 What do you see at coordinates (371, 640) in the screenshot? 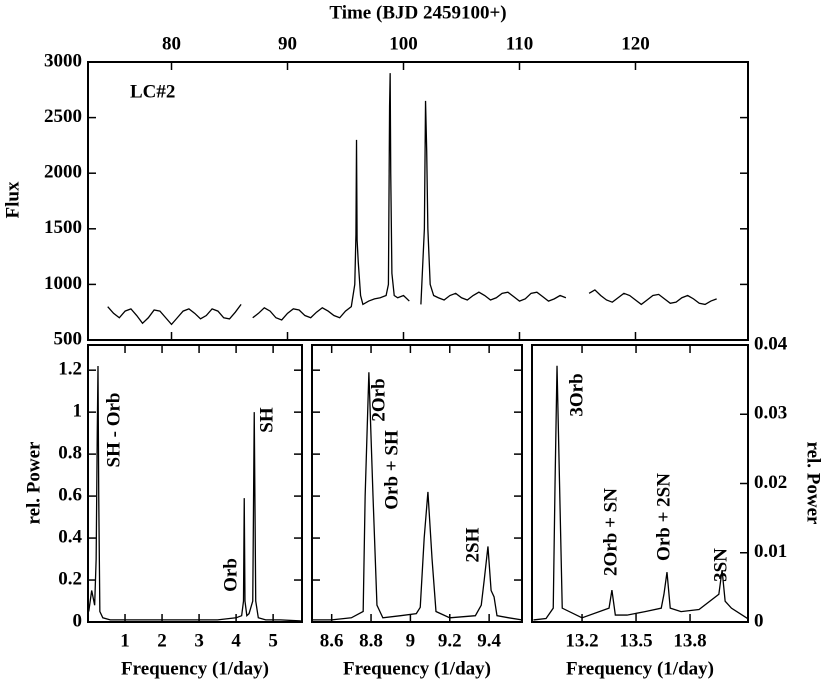
I see `x-tick-label: 8.8` at bounding box center [371, 640].